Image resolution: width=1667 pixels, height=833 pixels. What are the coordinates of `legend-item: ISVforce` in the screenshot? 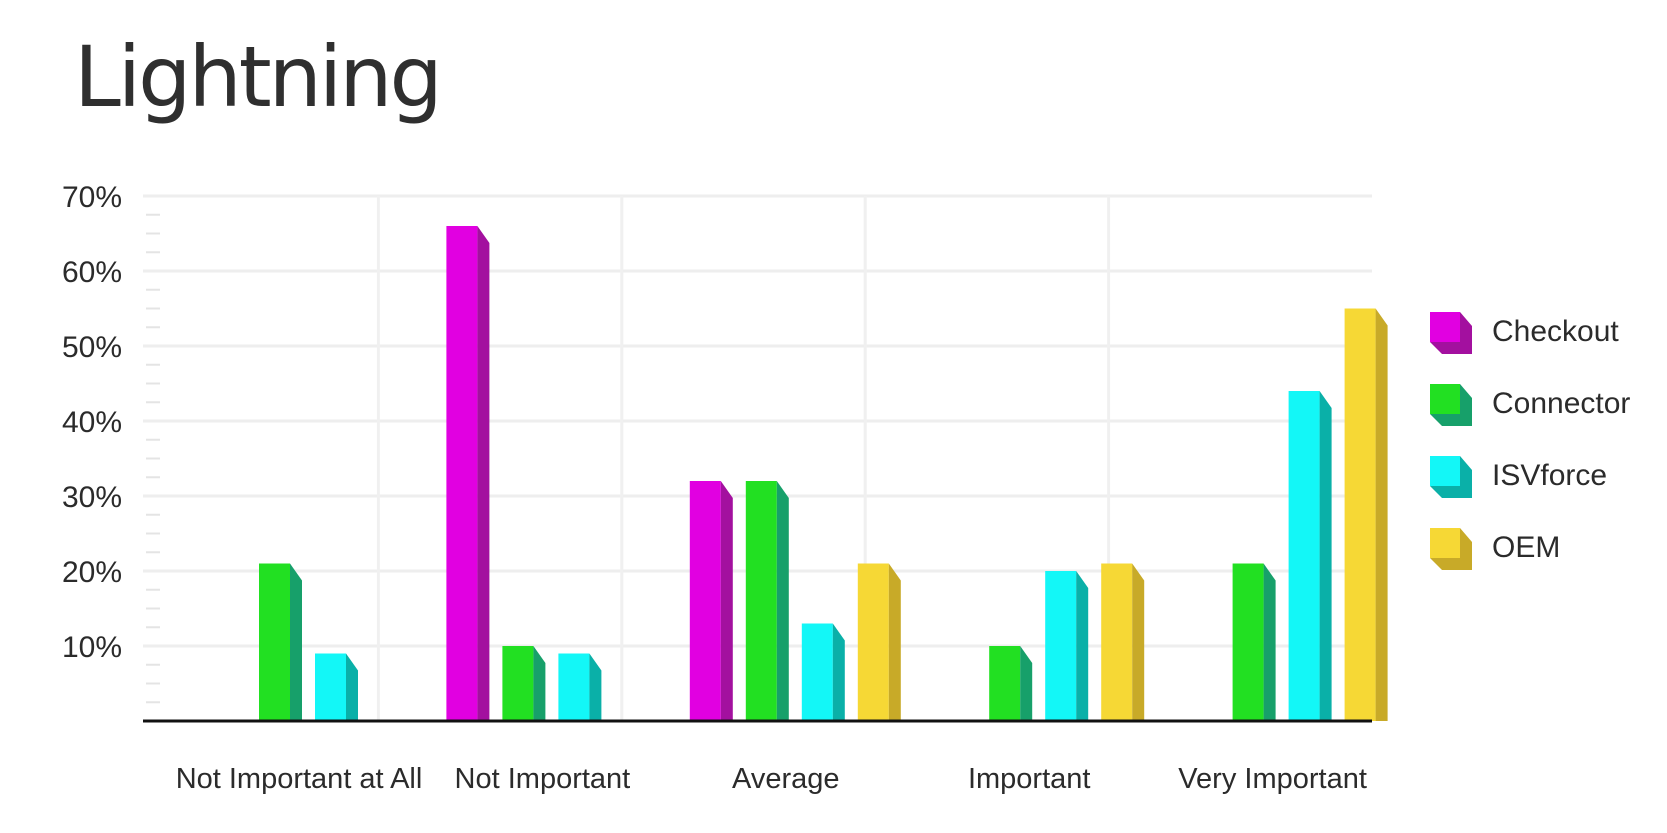 It's located at (1518, 477).